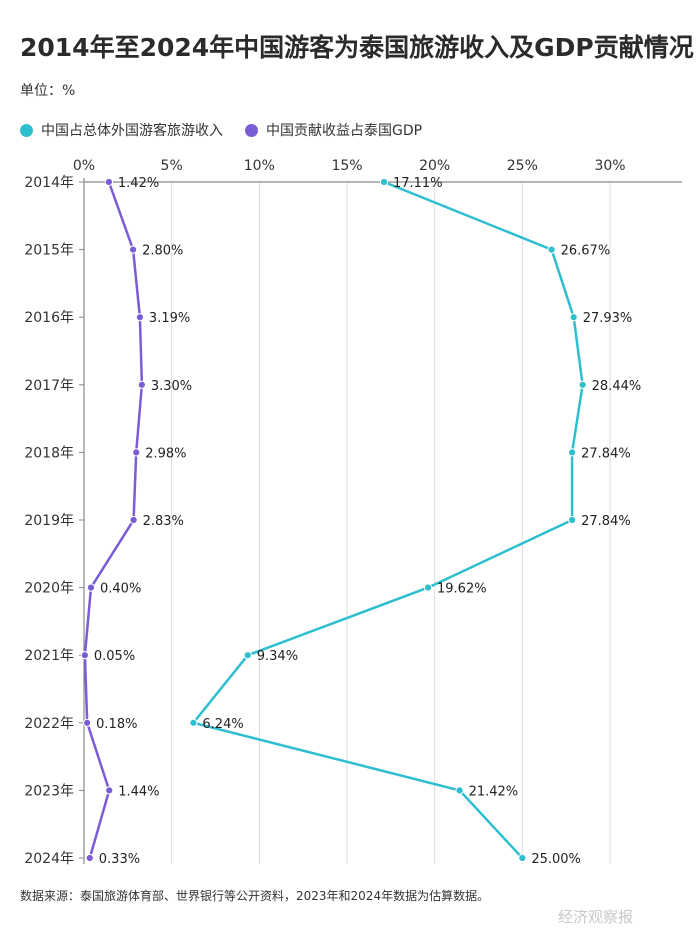 Image resolution: width=700 pixels, height=934 pixels. I want to click on unit-label: 单位：%, so click(48, 91).